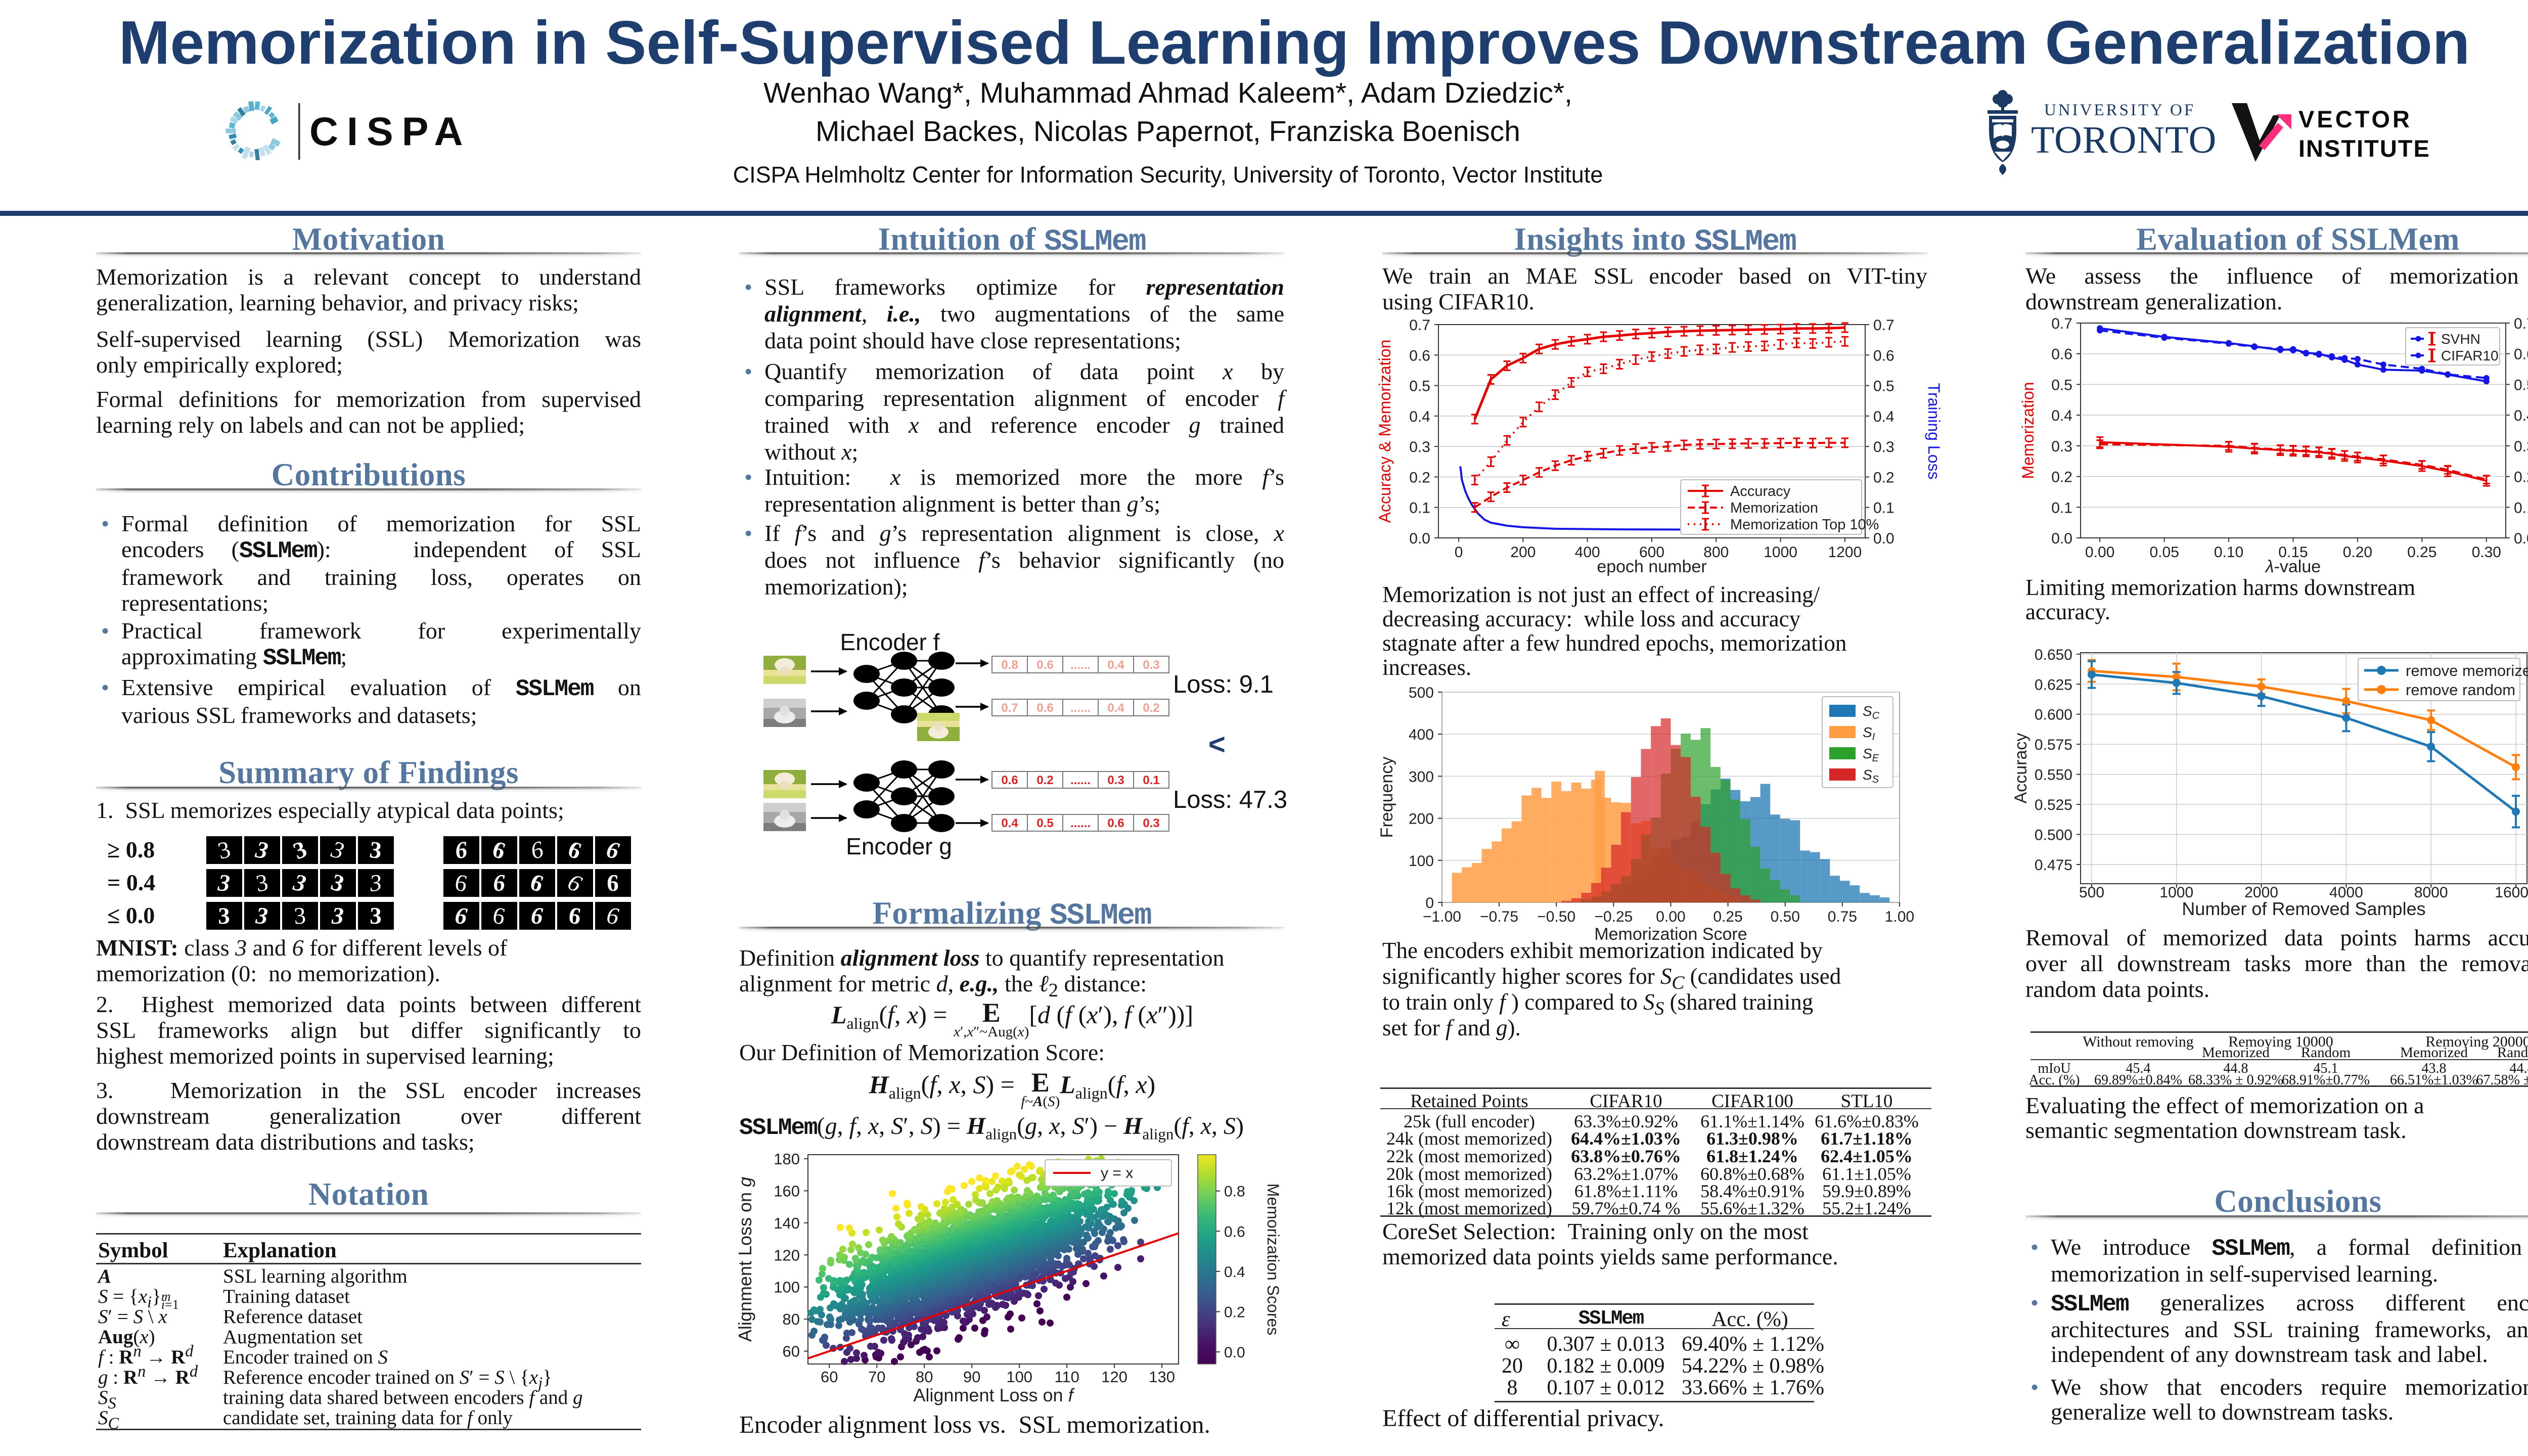  What do you see at coordinates (2054, 745) in the screenshot?
I see `svg-text: 0.575` at bounding box center [2054, 745].